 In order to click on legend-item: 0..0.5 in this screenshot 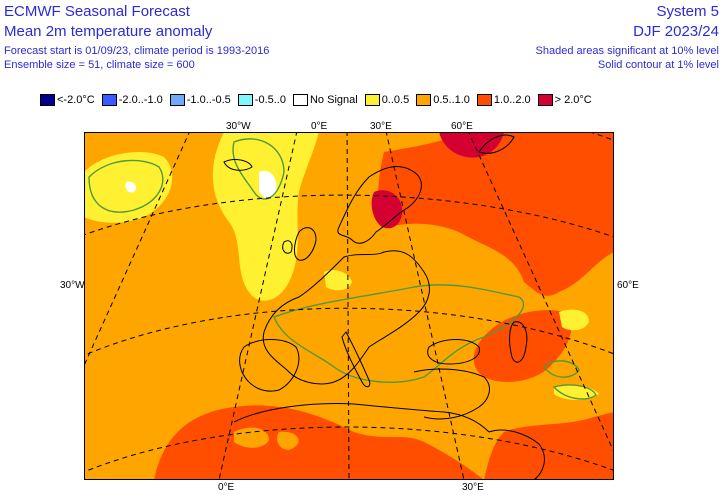, I will do `click(387, 100)`.